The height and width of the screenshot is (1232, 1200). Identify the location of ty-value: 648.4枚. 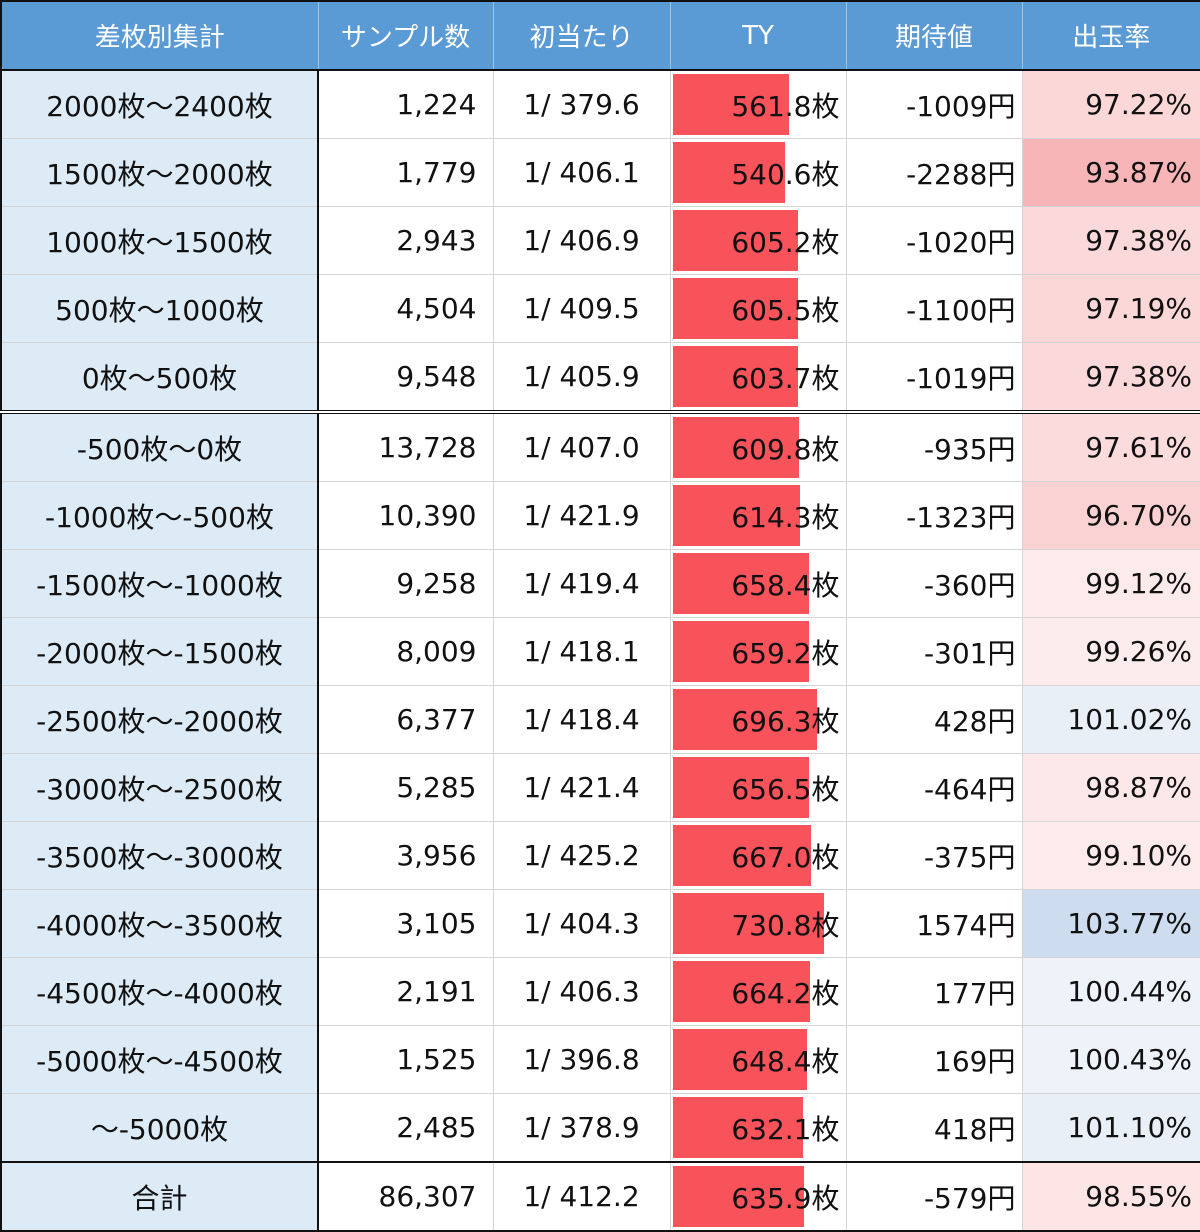
(785, 1061).